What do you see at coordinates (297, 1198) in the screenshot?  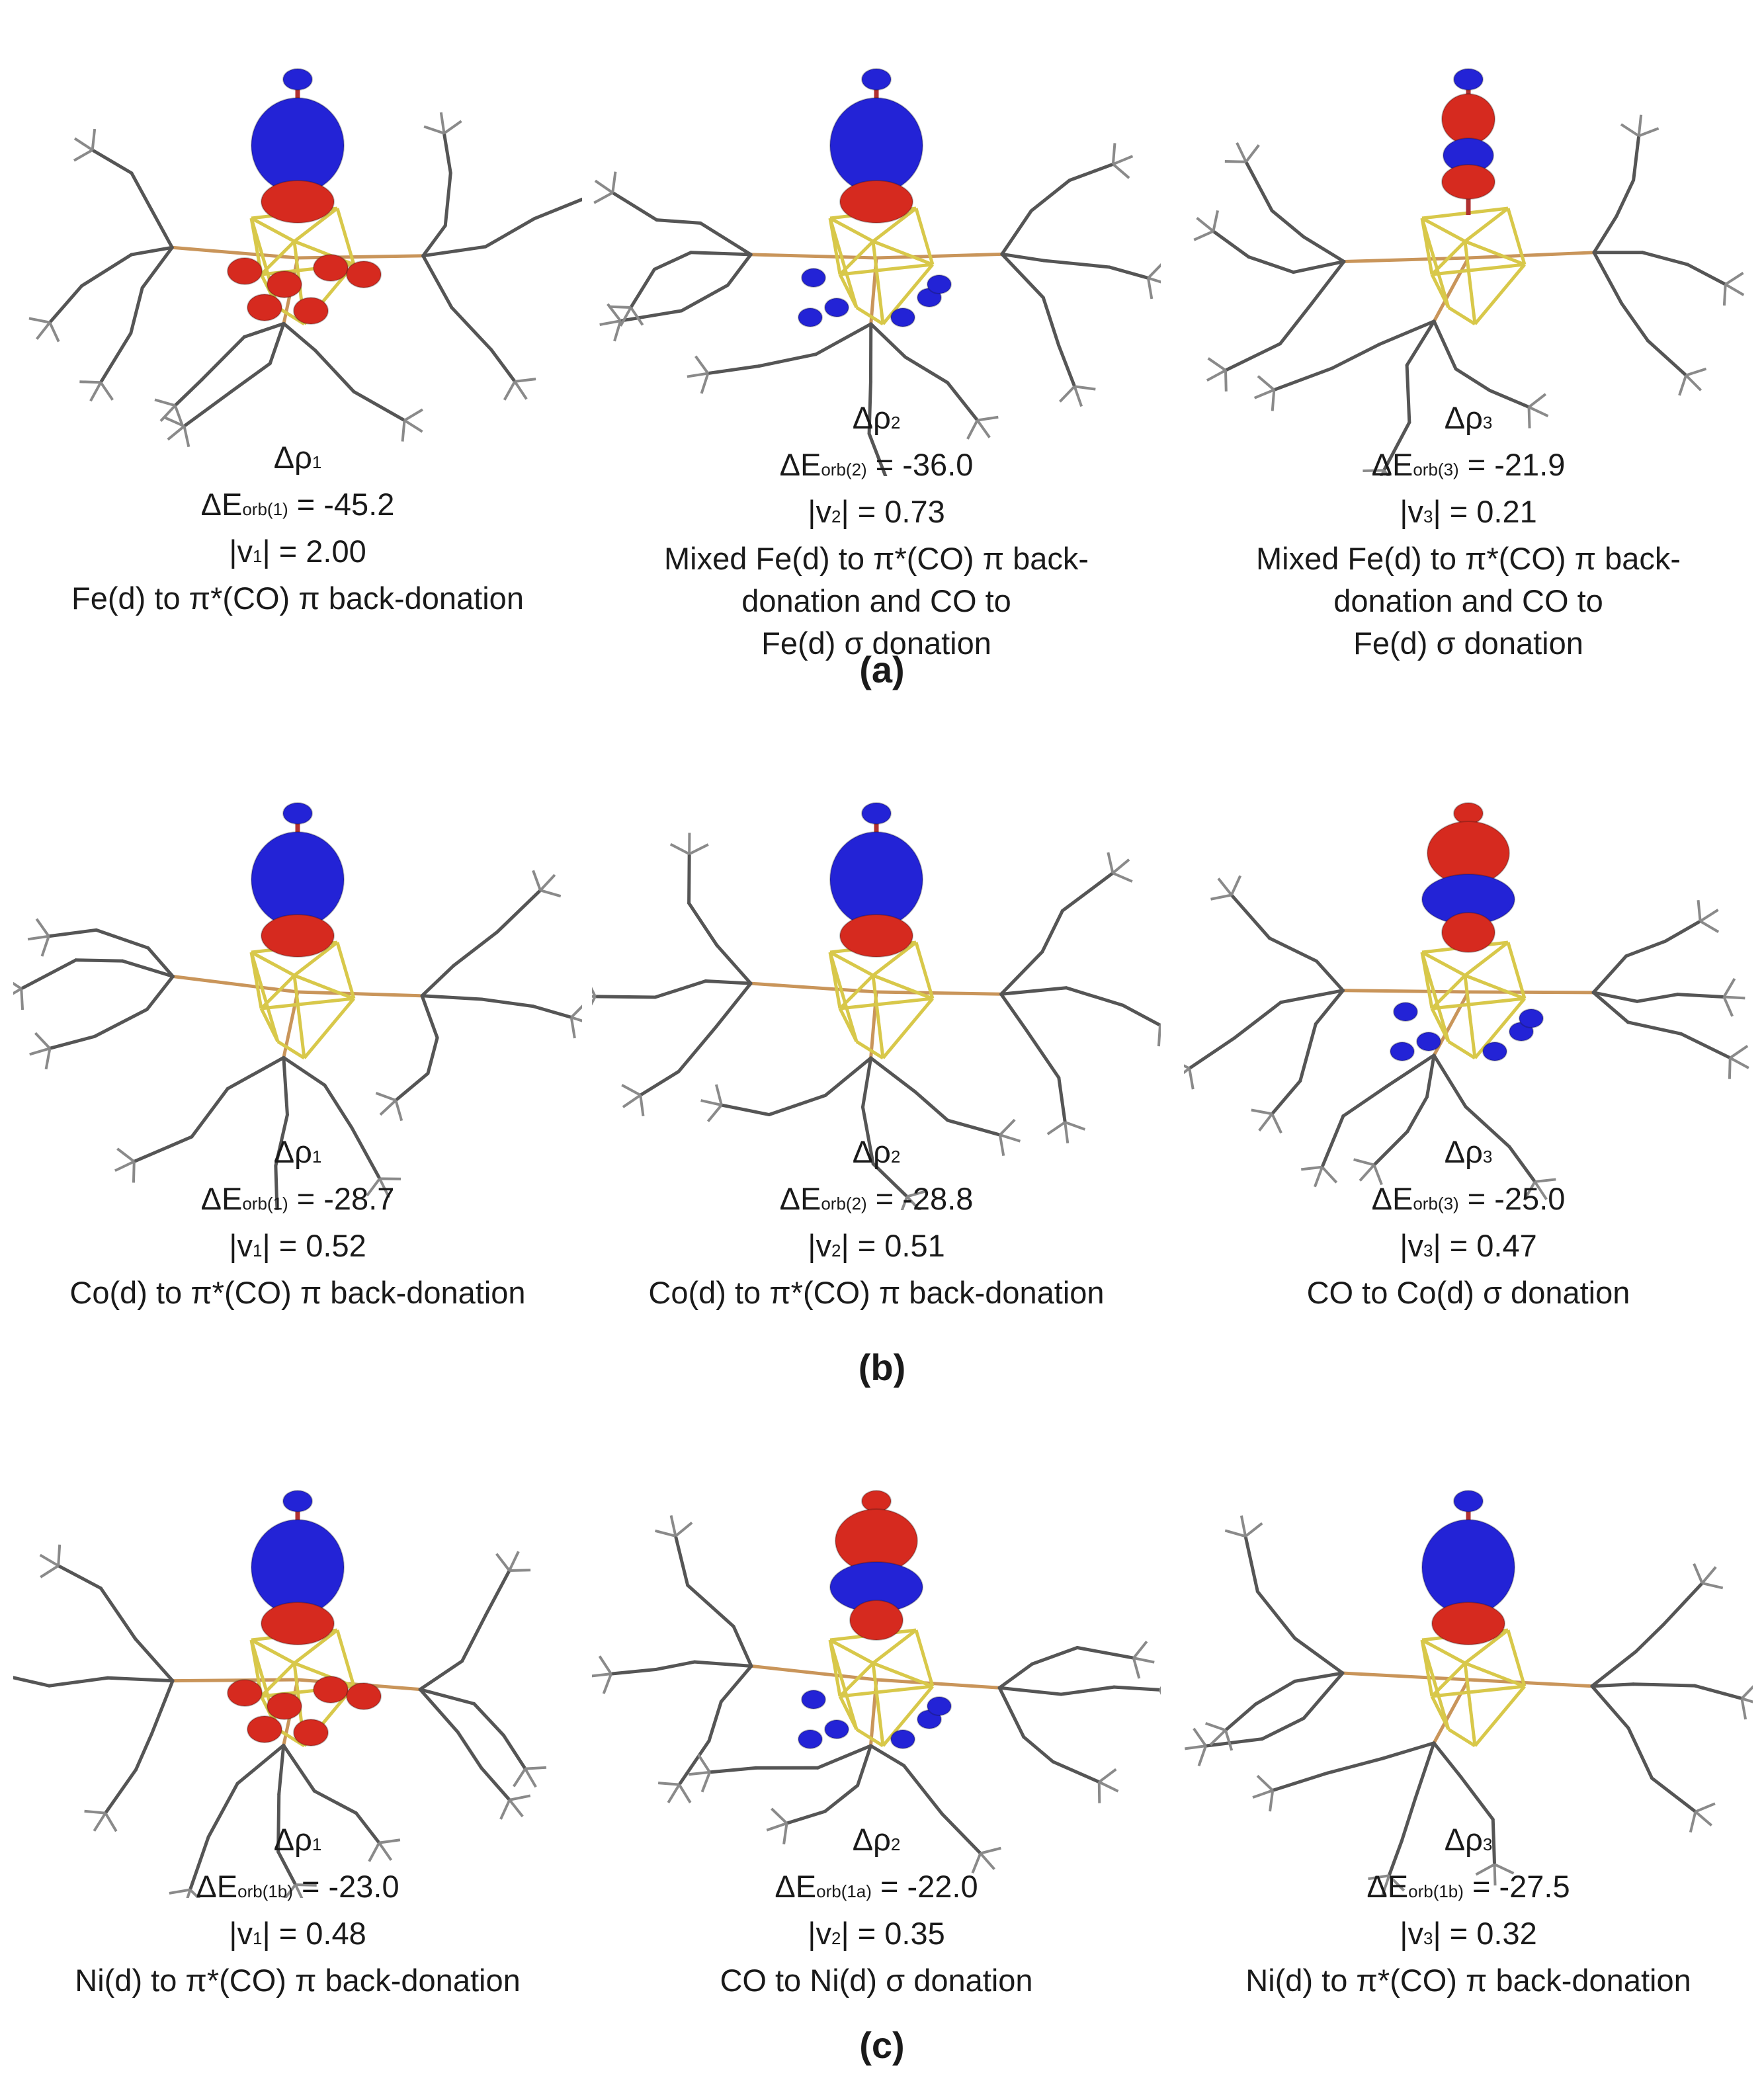 I see `orbital-energy: ΔEorb(1) = -28.7` at bounding box center [297, 1198].